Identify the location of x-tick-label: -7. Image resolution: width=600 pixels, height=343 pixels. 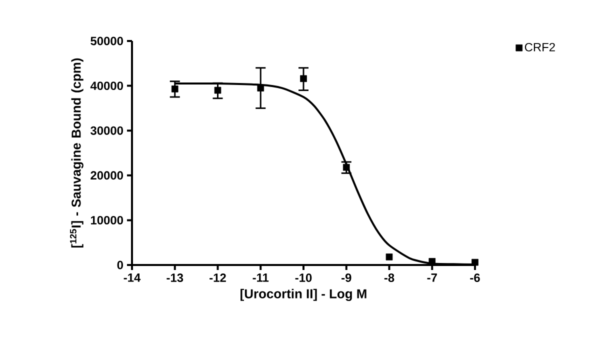
(432, 278).